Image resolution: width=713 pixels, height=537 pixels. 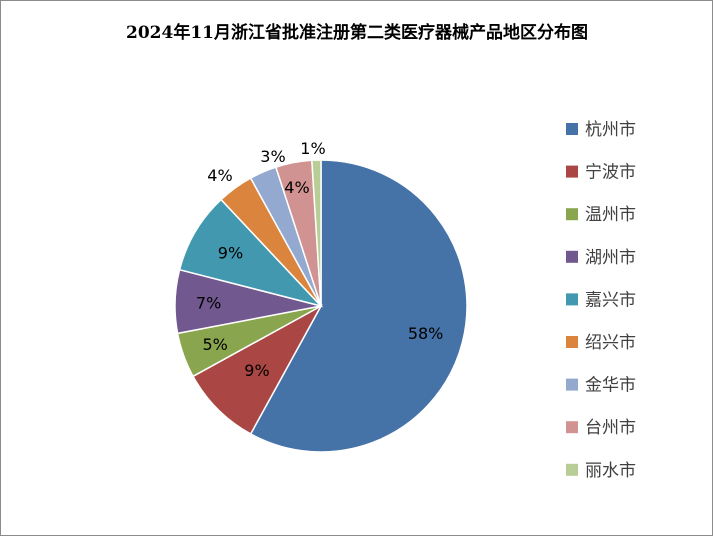 I want to click on data-label-4: 7%, so click(x=208, y=303).